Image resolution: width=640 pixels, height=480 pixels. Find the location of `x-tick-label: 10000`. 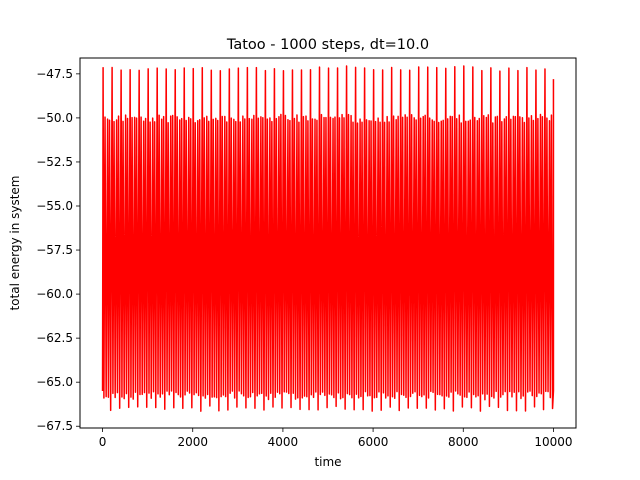

x-tick-label: 10000 is located at coordinates (553, 442).